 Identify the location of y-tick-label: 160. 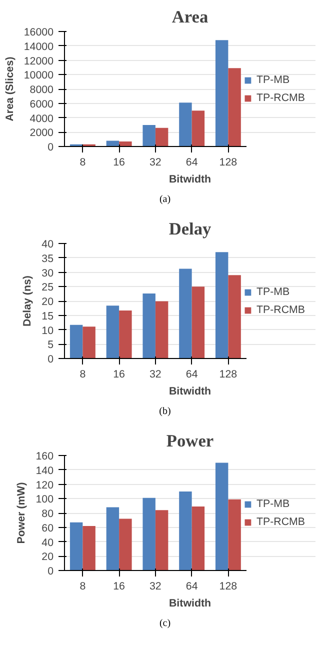
(45, 456).